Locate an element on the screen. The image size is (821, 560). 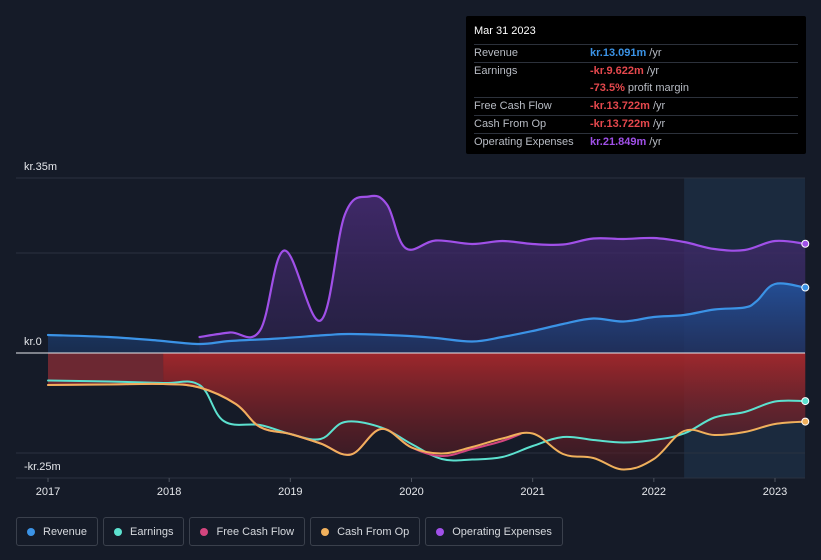
x-tick-label-2023: 2023 is located at coordinates (775, 492).